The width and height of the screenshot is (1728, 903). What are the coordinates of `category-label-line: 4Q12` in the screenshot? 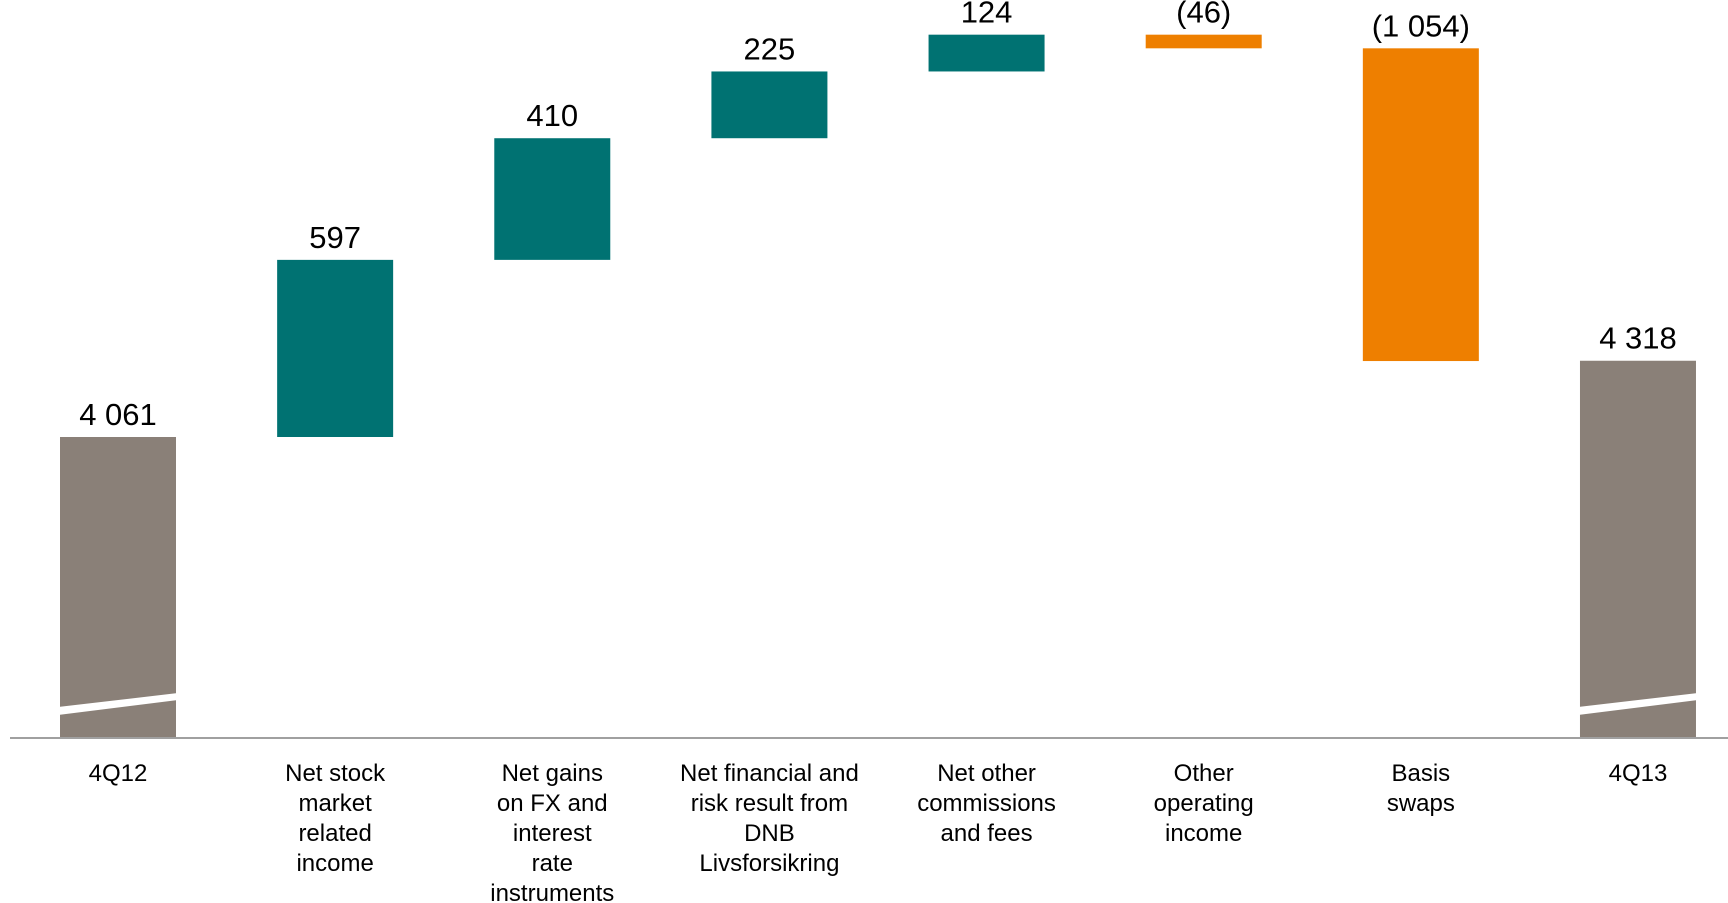 It's located at (118, 773).